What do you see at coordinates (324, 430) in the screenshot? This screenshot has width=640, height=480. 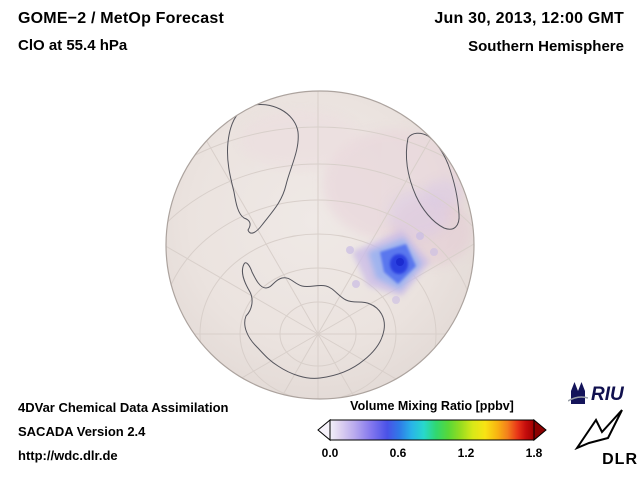 I see `colorbar-left-arrow` at bounding box center [324, 430].